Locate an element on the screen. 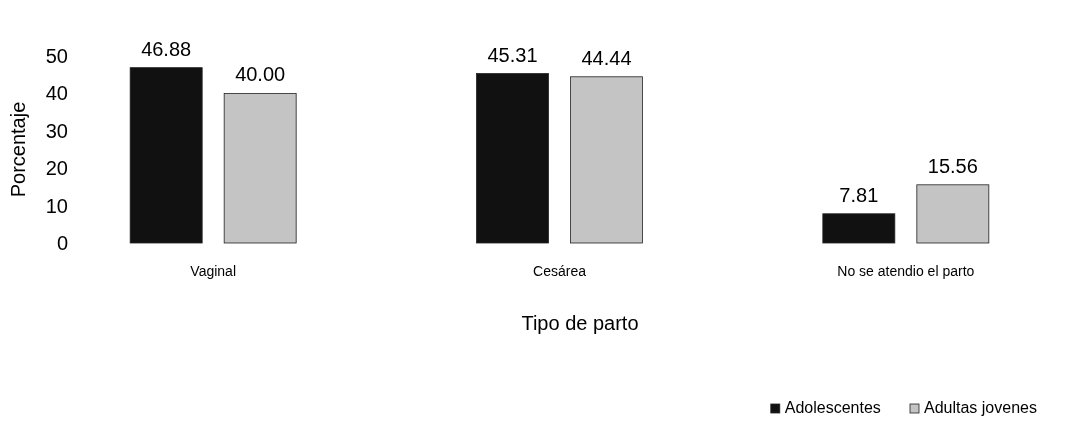  y-tick-label: 10 is located at coordinates (56, 205).